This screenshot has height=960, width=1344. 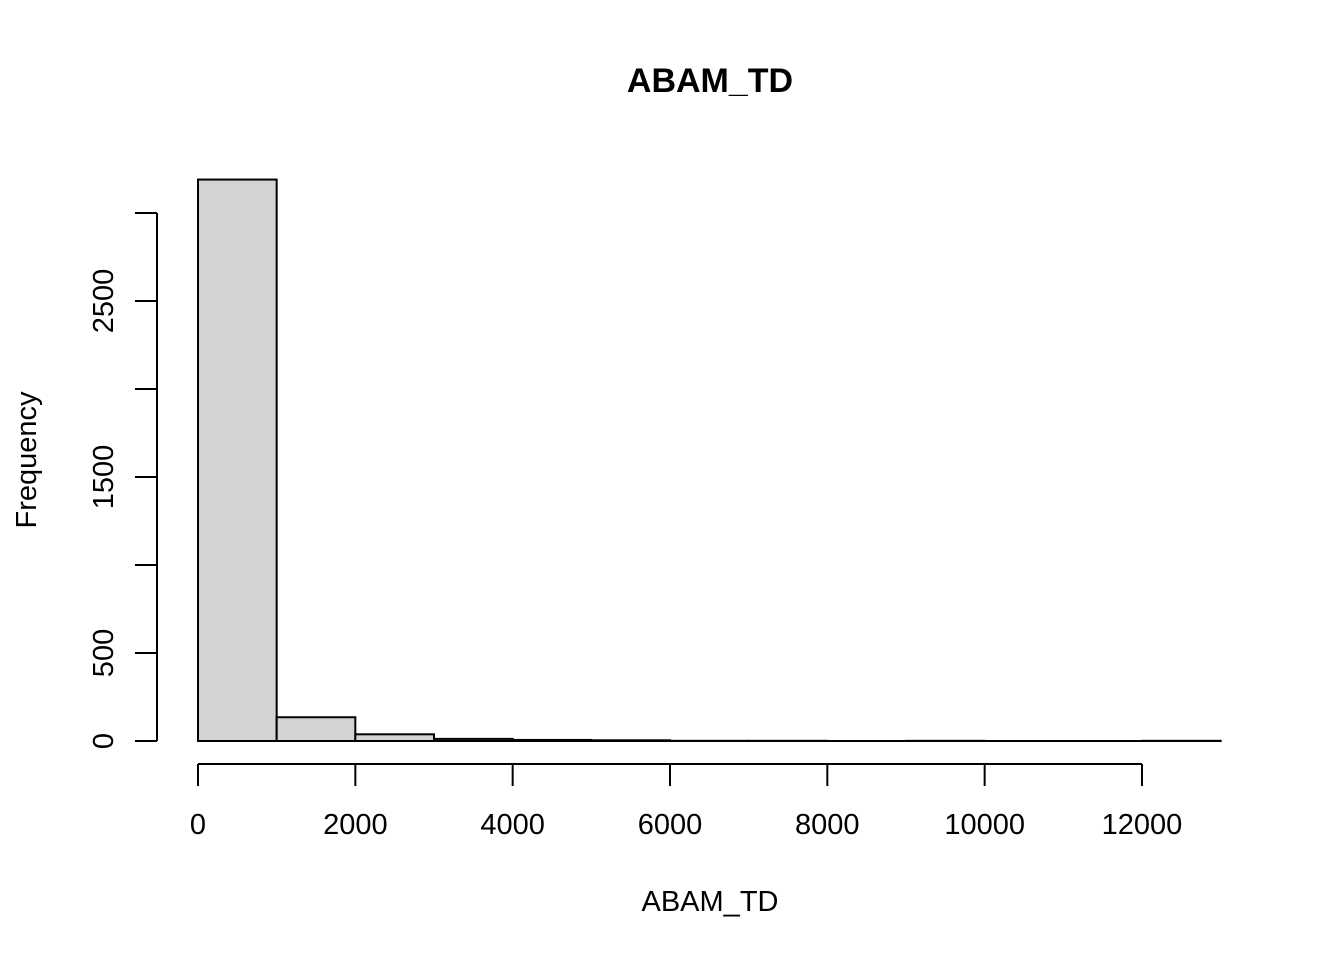 I want to click on x-tick-label: 8000, so click(x=827, y=825).